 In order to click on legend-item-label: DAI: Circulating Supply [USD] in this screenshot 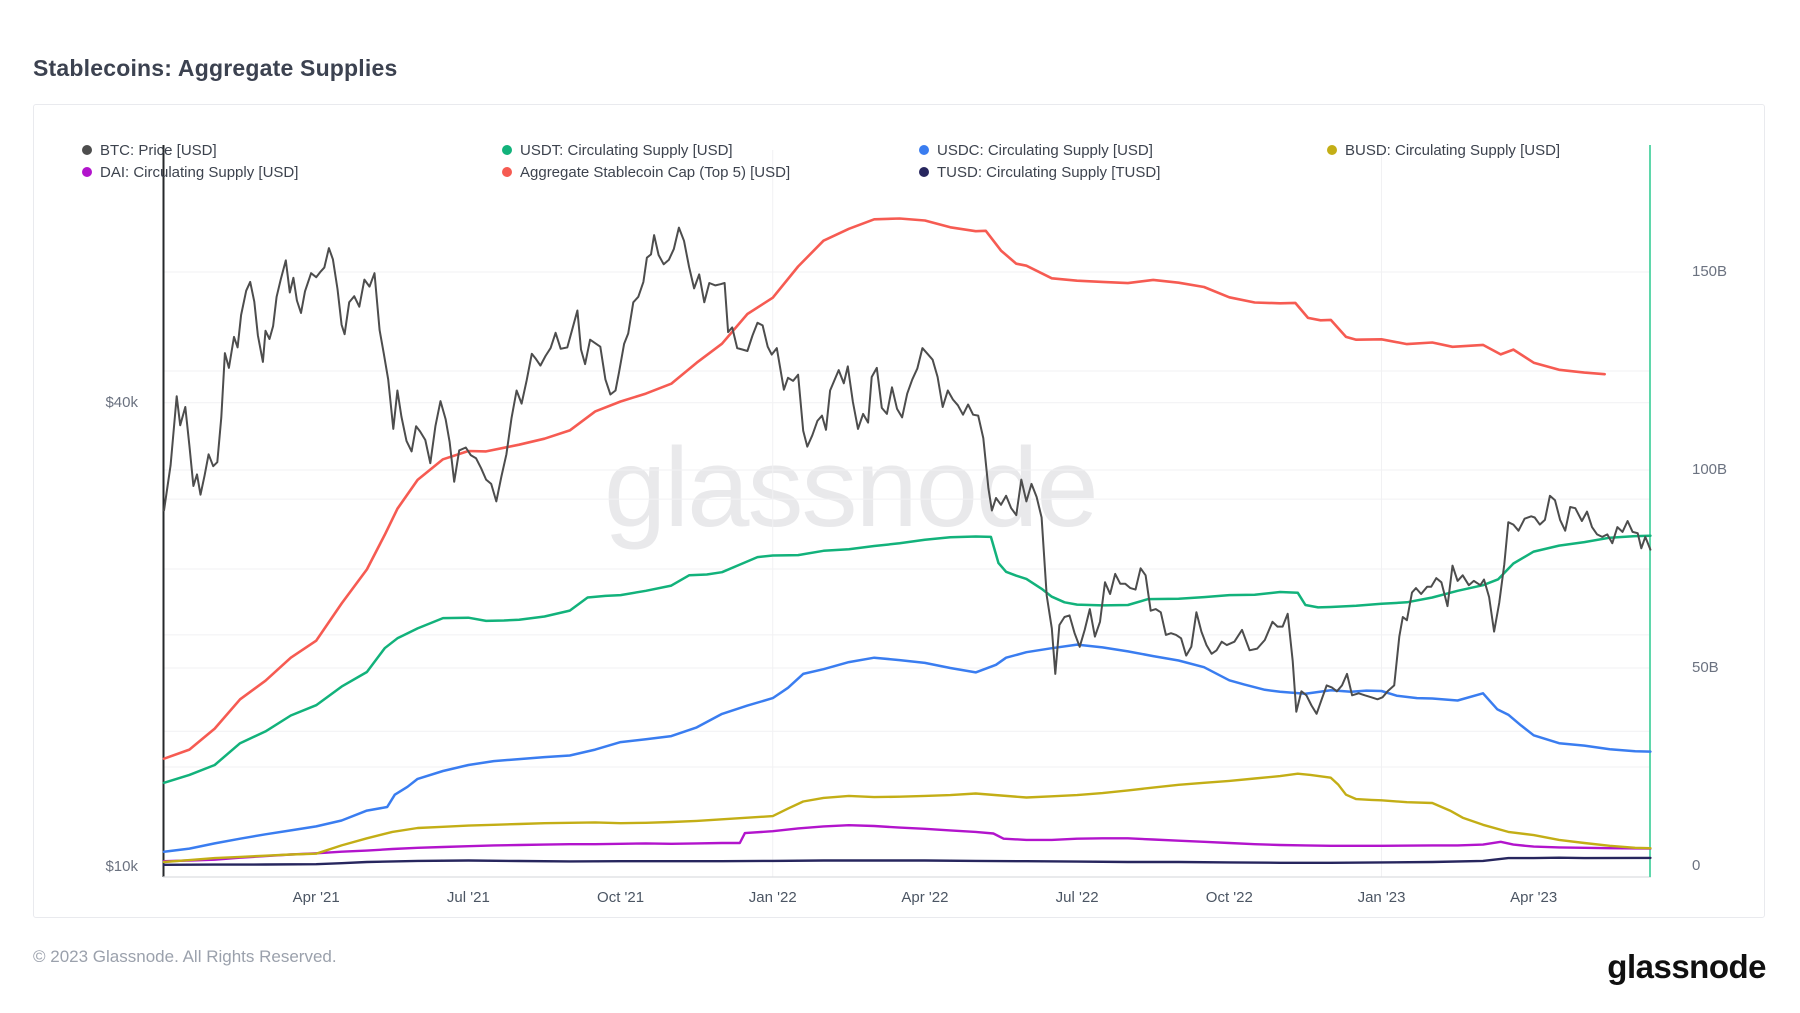, I will do `click(199, 172)`.